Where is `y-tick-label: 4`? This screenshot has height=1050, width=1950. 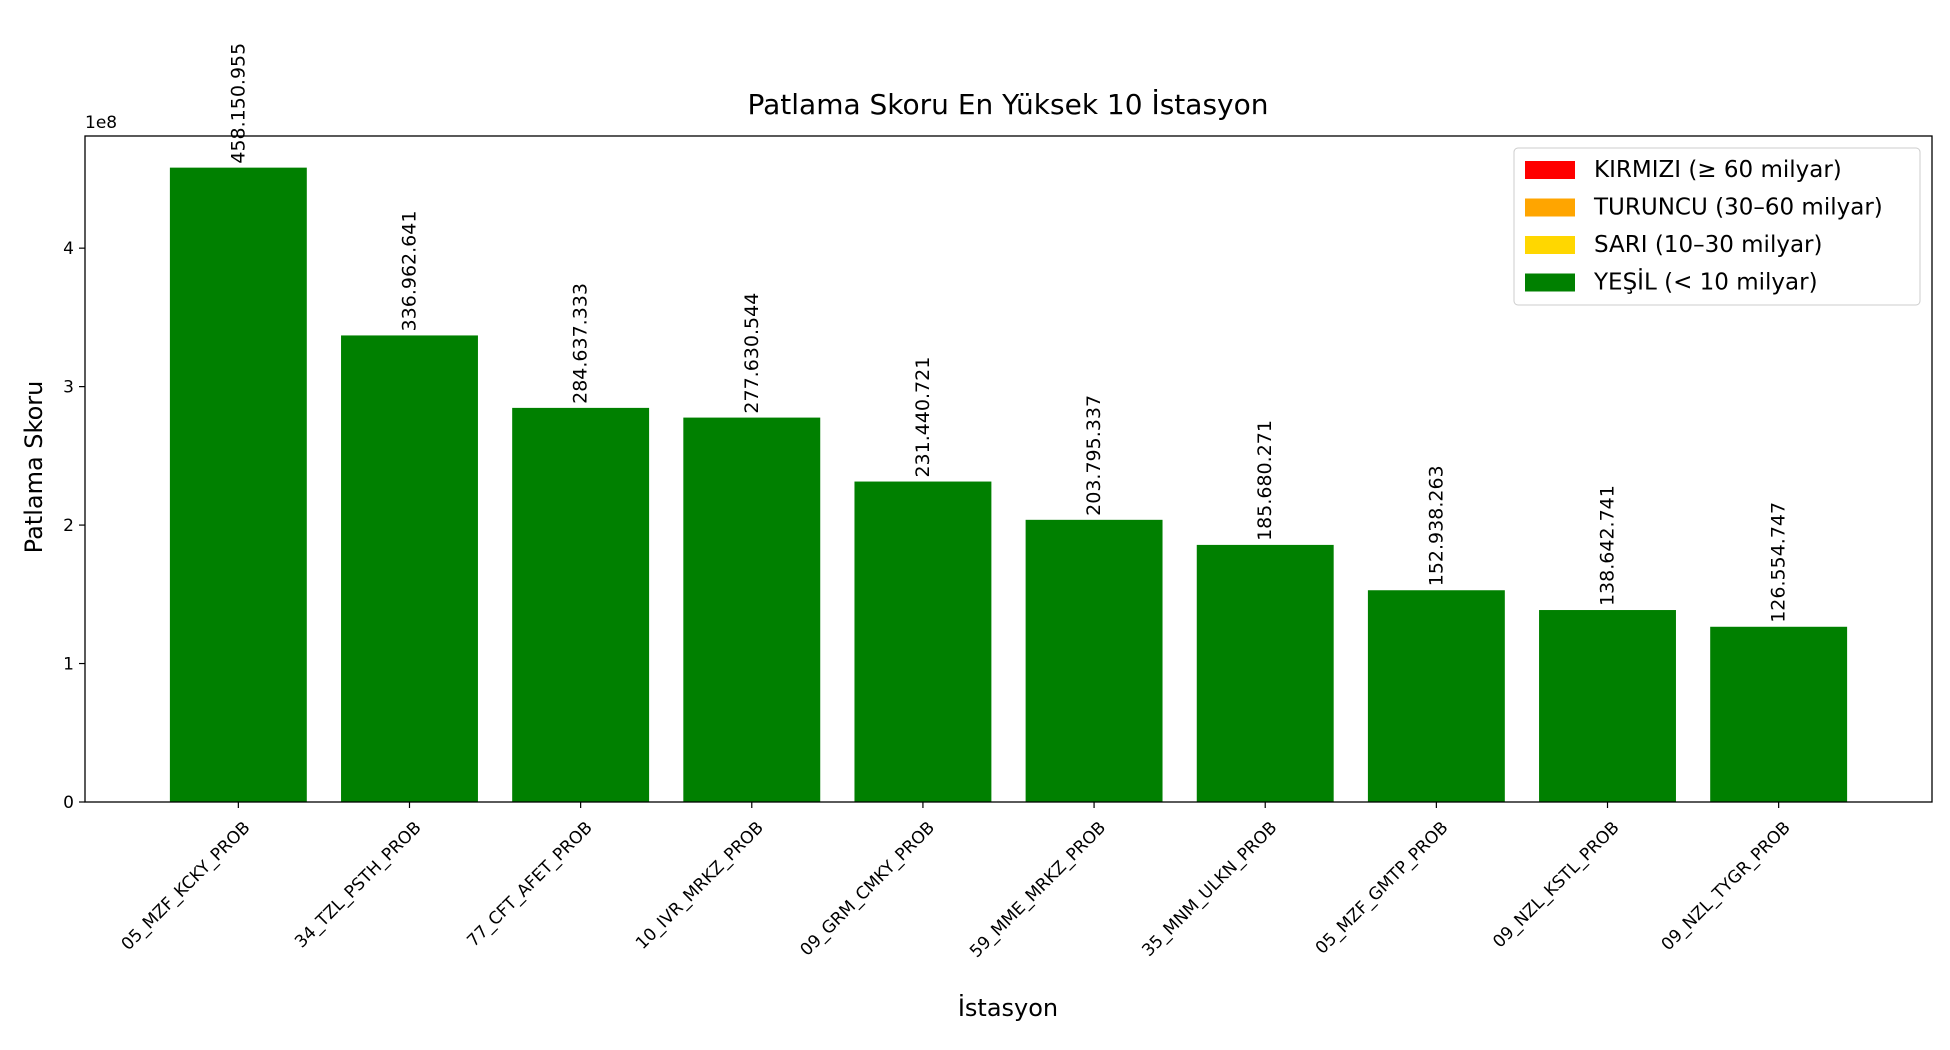
y-tick-label: 4 is located at coordinates (68, 249).